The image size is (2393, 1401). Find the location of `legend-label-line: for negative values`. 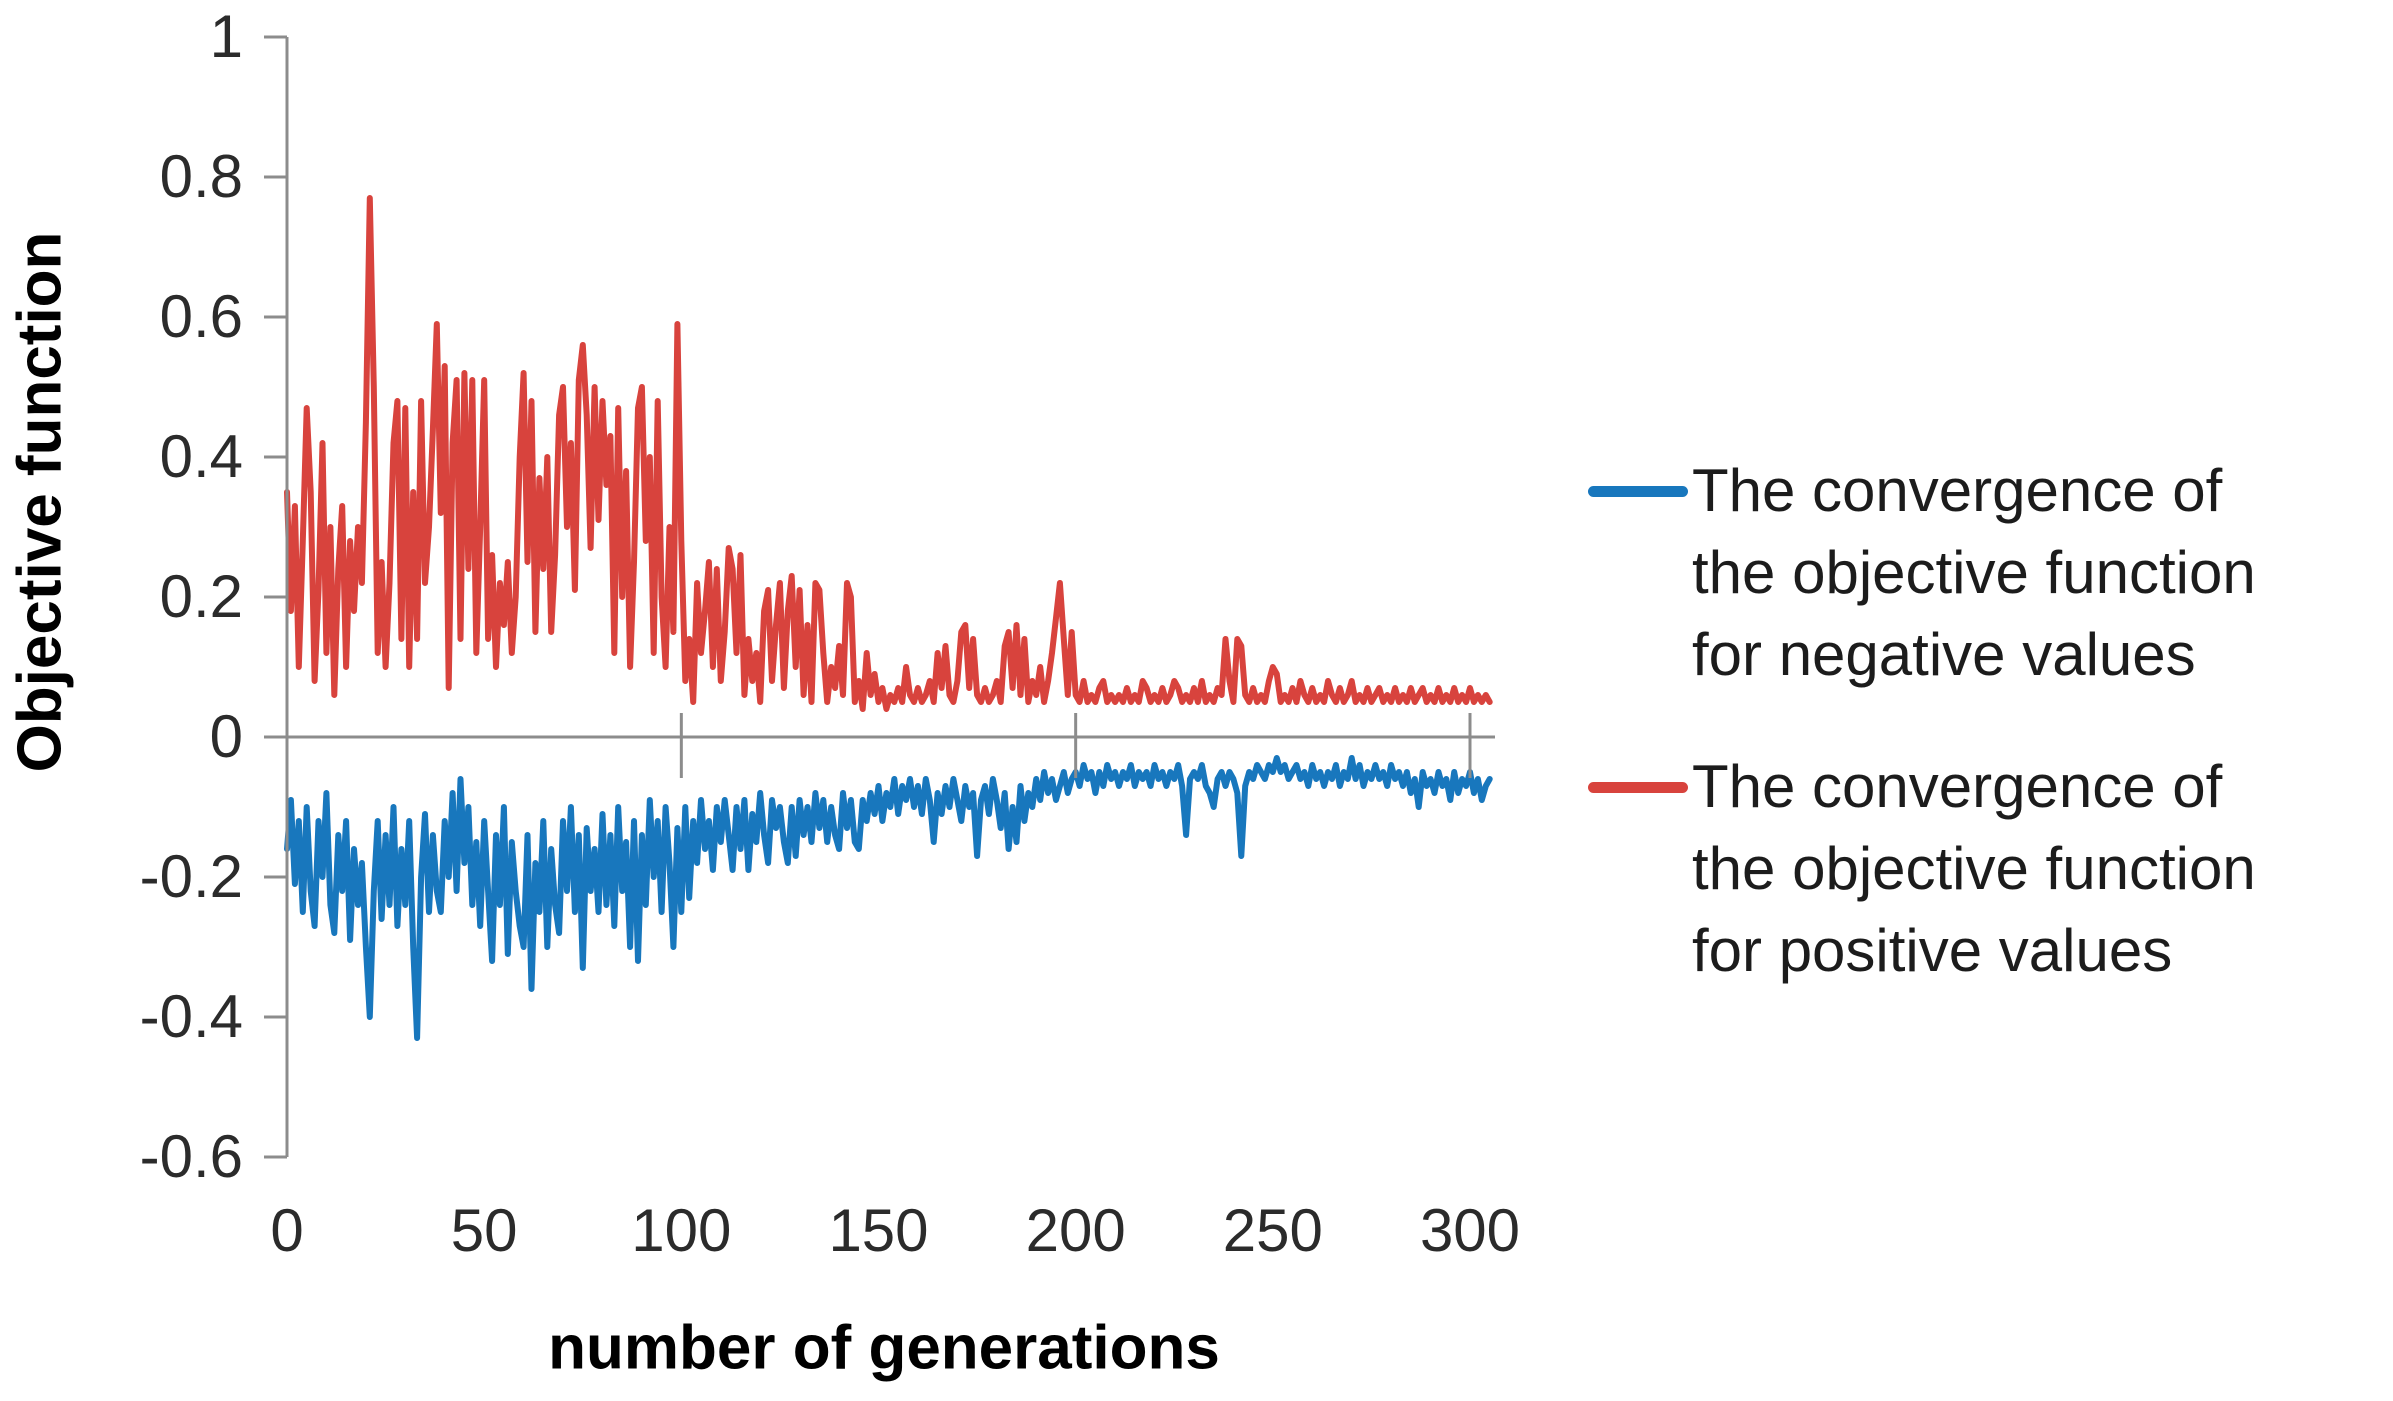

legend-label-line: for negative values is located at coordinates (1944, 654).